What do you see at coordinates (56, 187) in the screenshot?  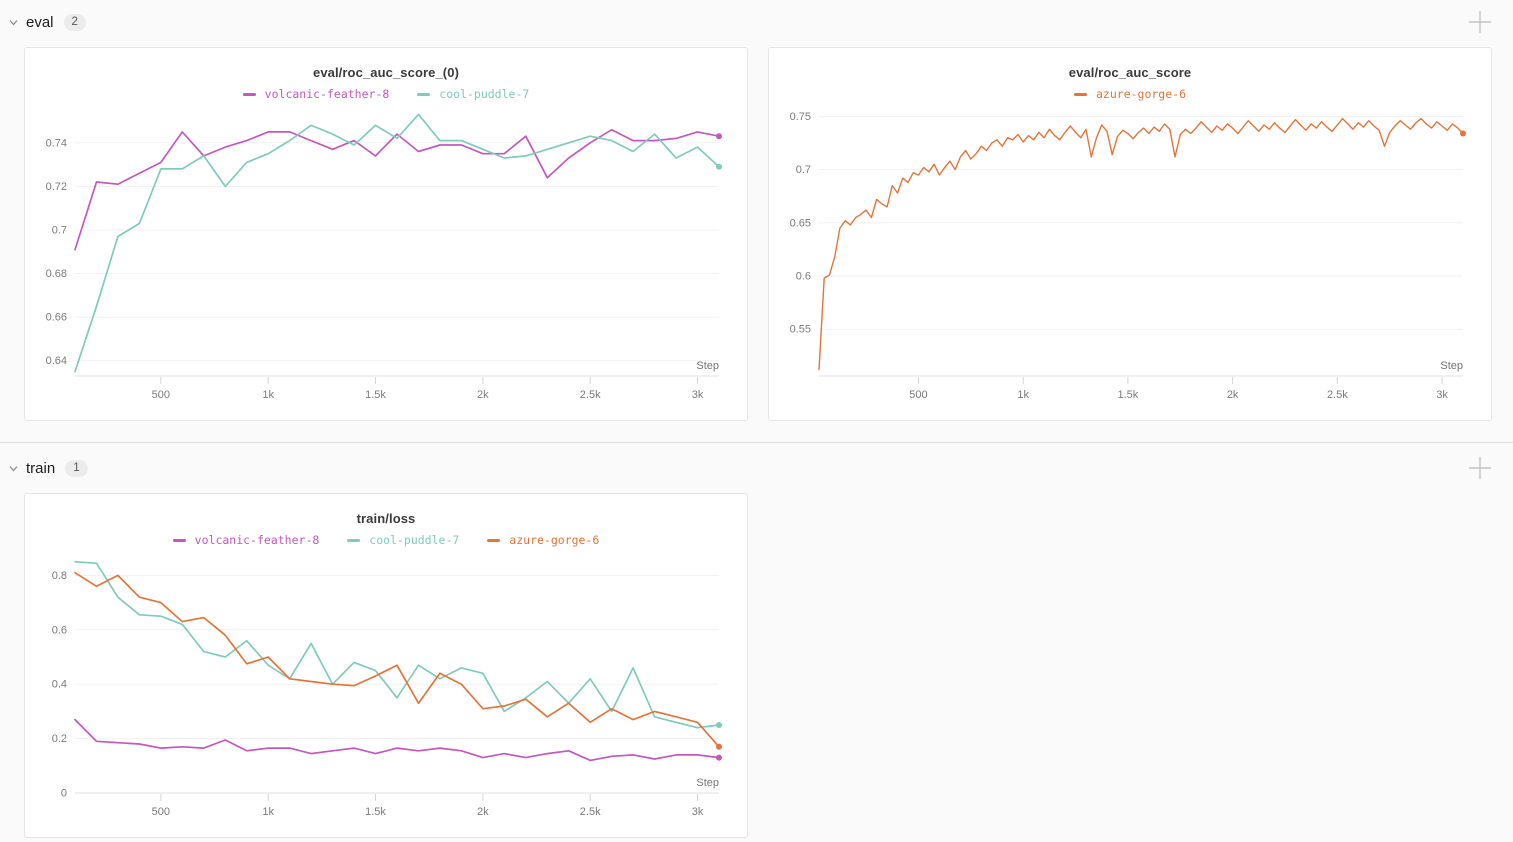 I see `y-tick-label: 0.72` at bounding box center [56, 187].